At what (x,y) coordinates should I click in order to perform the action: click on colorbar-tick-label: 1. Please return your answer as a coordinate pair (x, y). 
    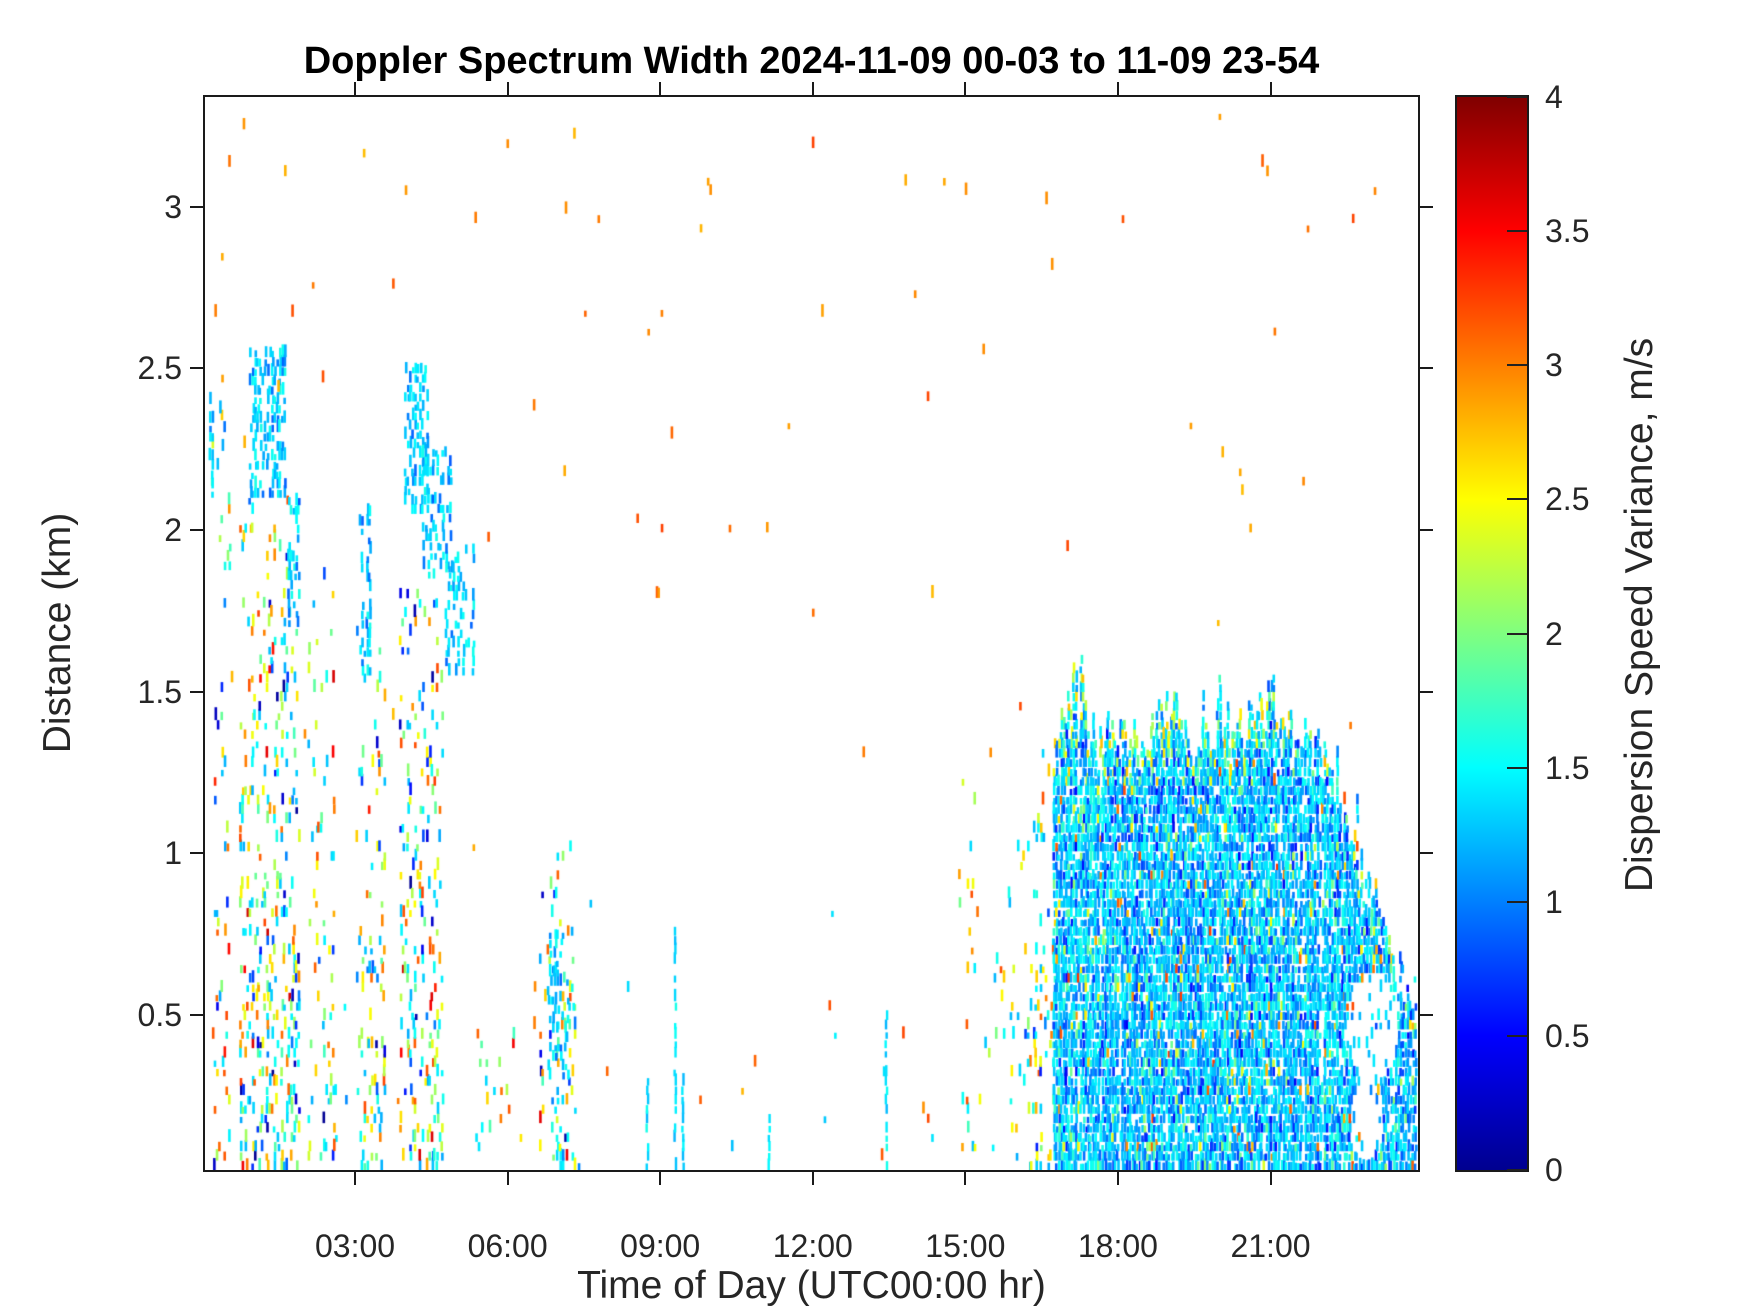
    Looking at the image, I should click on (1554, 901).